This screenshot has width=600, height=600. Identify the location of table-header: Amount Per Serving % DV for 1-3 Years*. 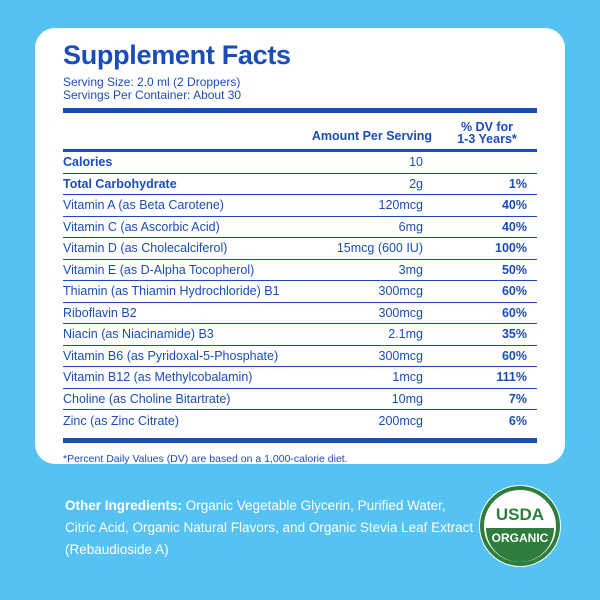
(300, 130).